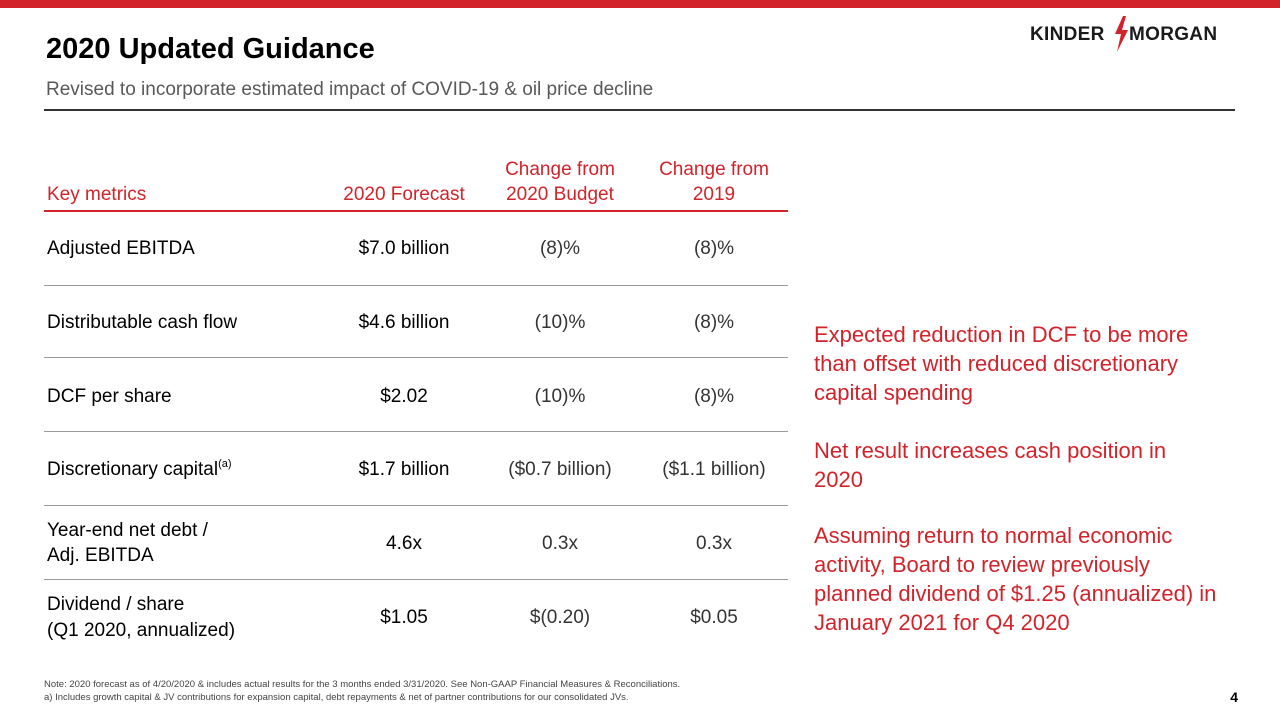  I want to click on discretionary-capital-label: Discretionary capital, so click(133, 469).